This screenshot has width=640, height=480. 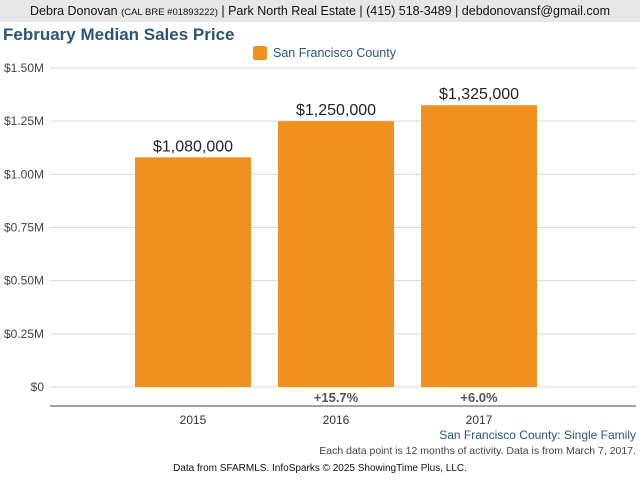 I want to click on y-tick-label: $1.50M, so click(x=24, y=68).